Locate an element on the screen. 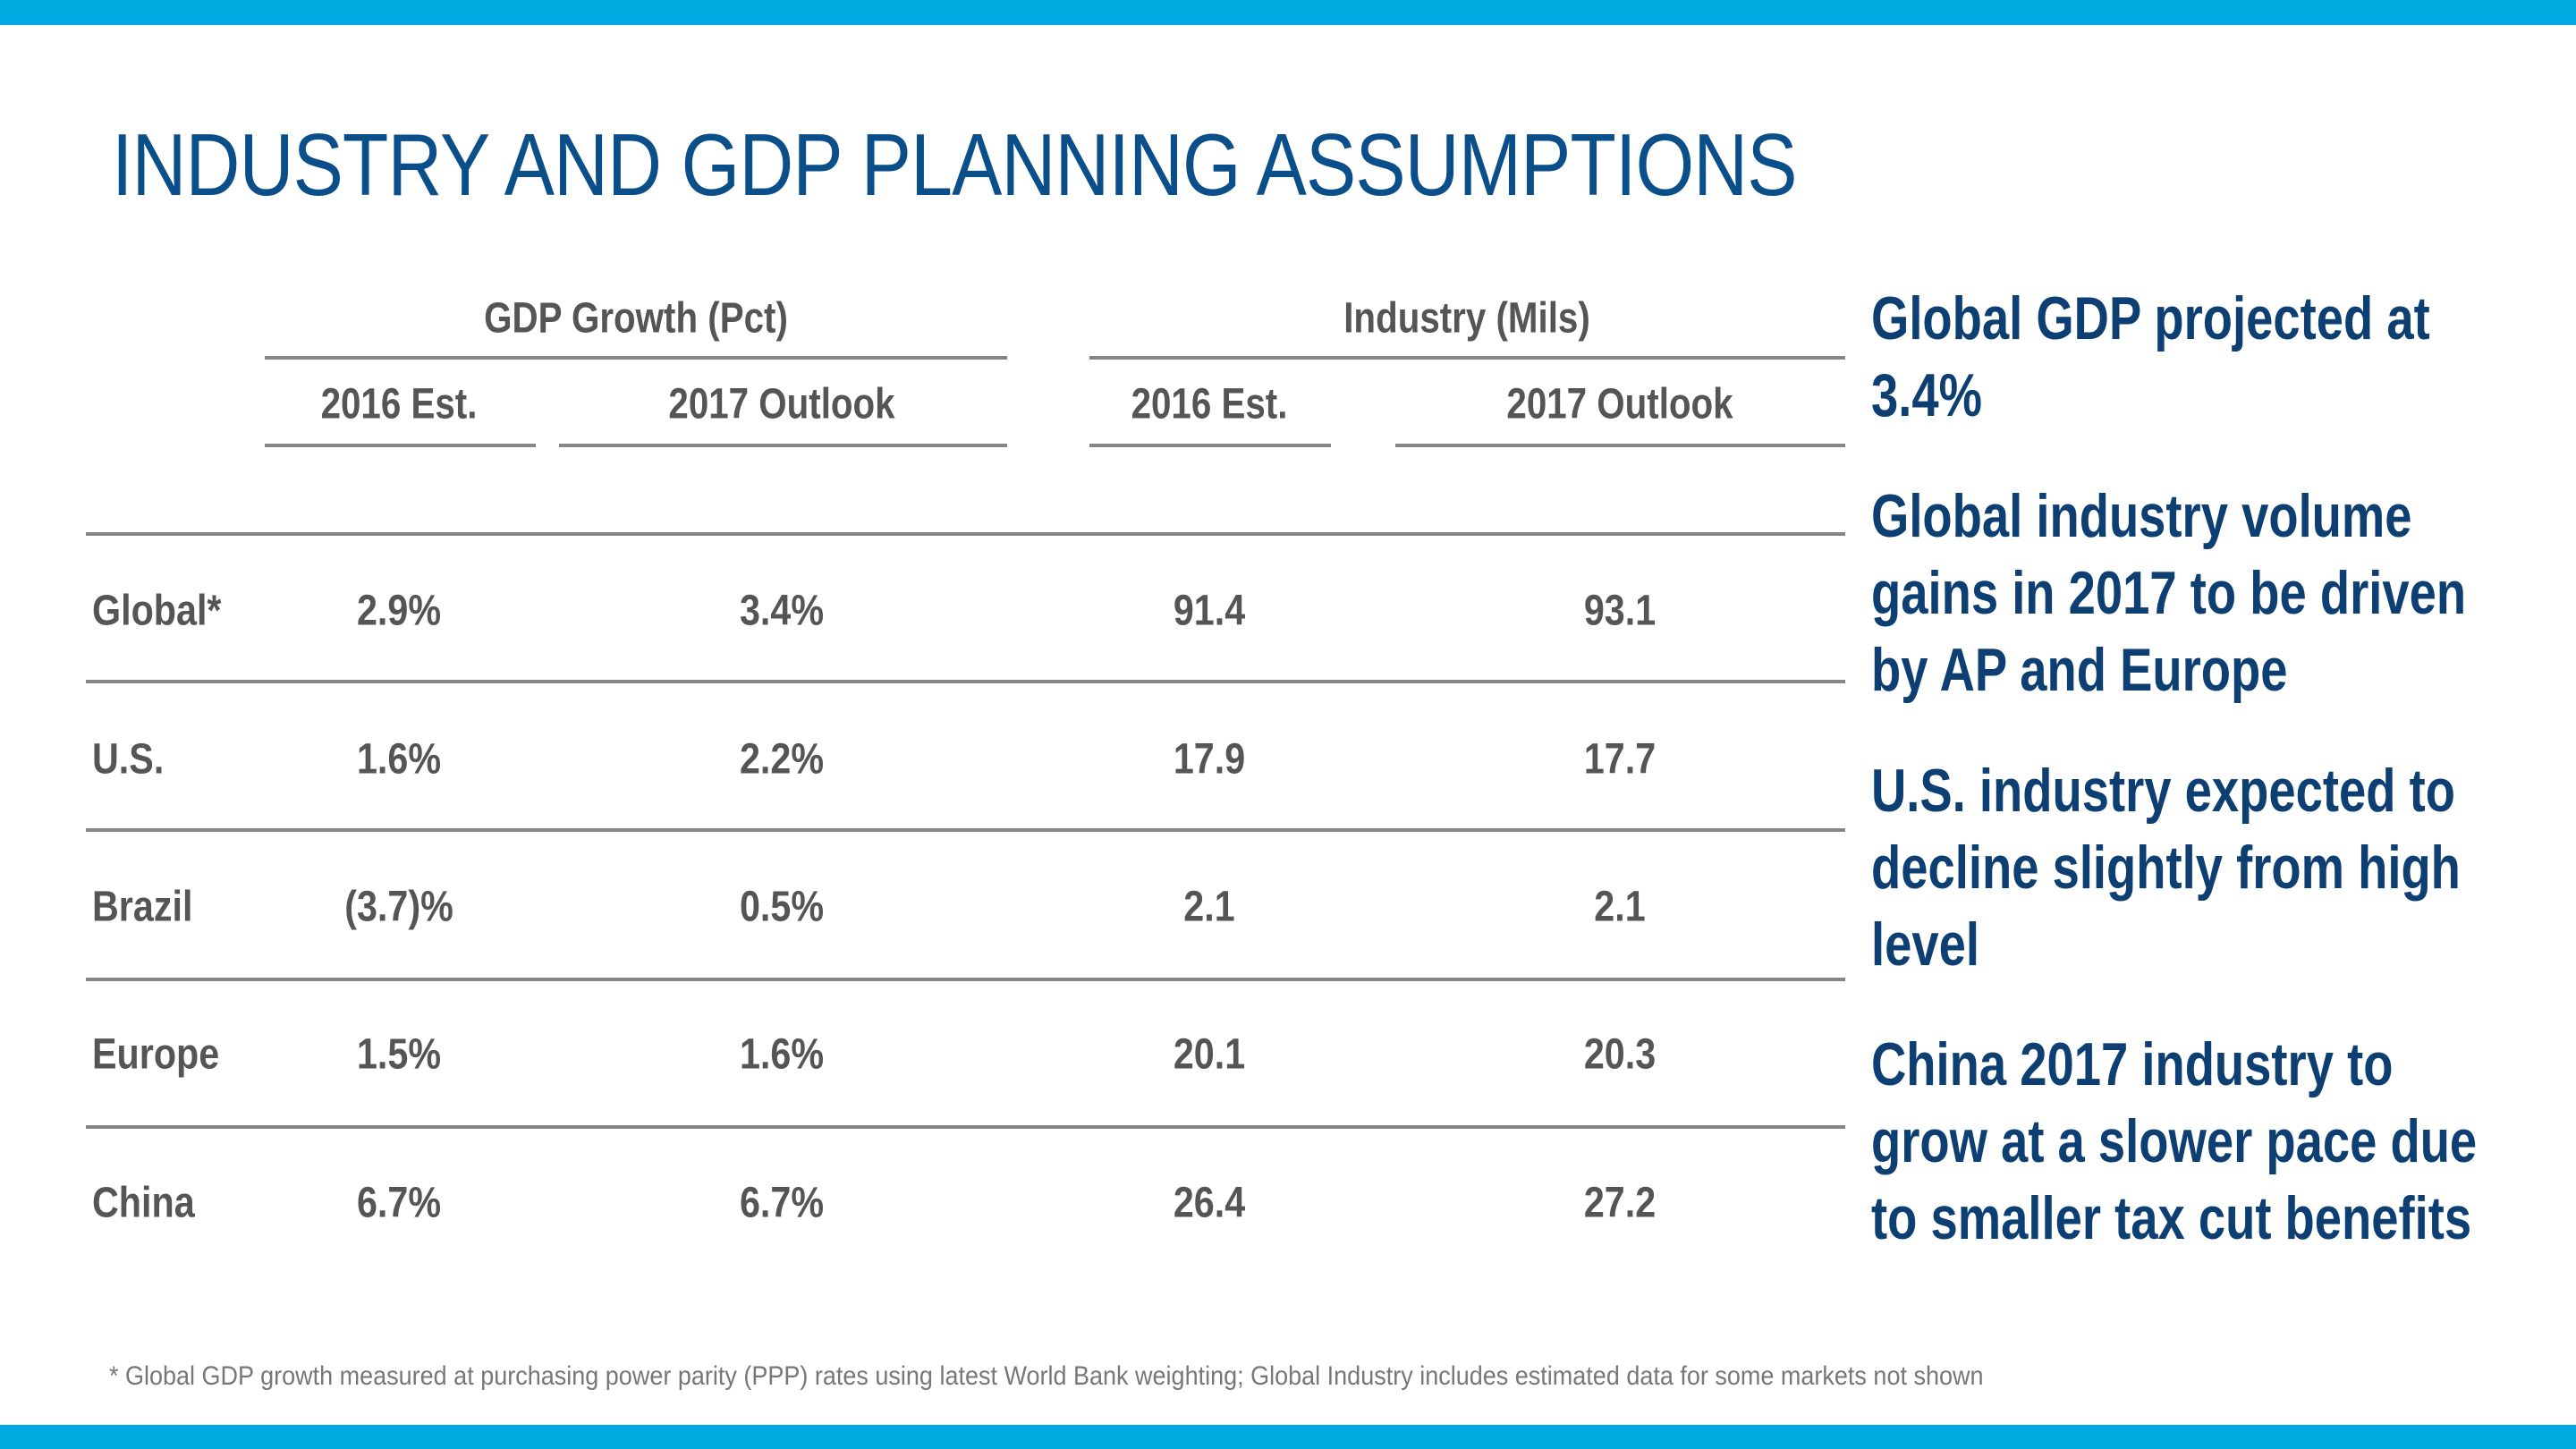 The image size is (2576, 1449). key-point-line: grow at a slower pace due is located at coordinates (2174, 1141).